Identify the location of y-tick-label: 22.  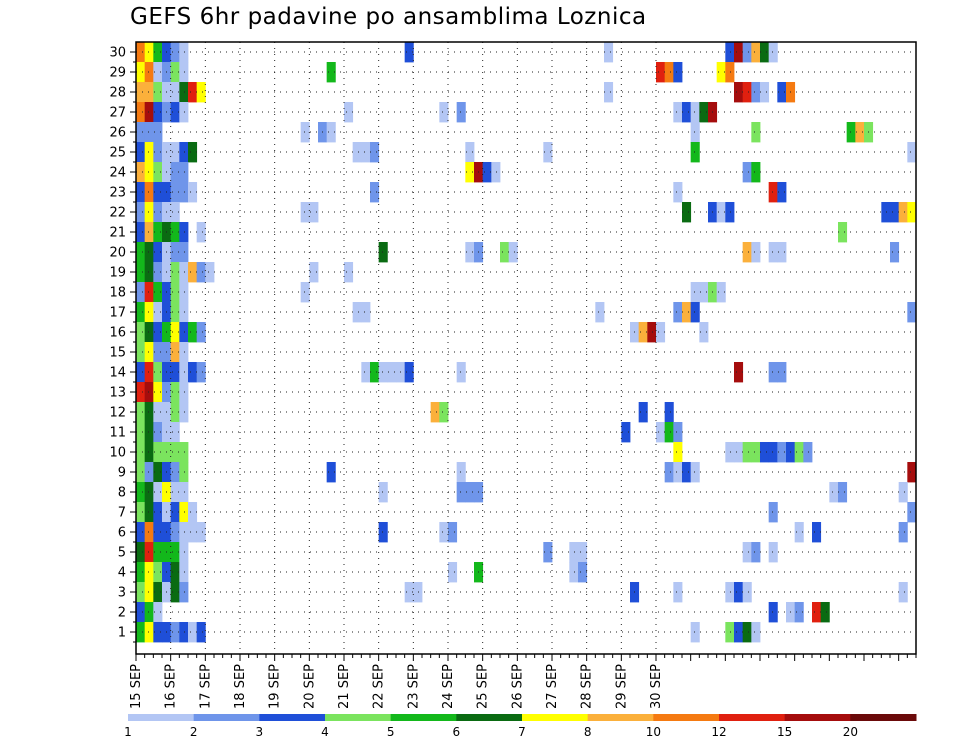
(117, 213).